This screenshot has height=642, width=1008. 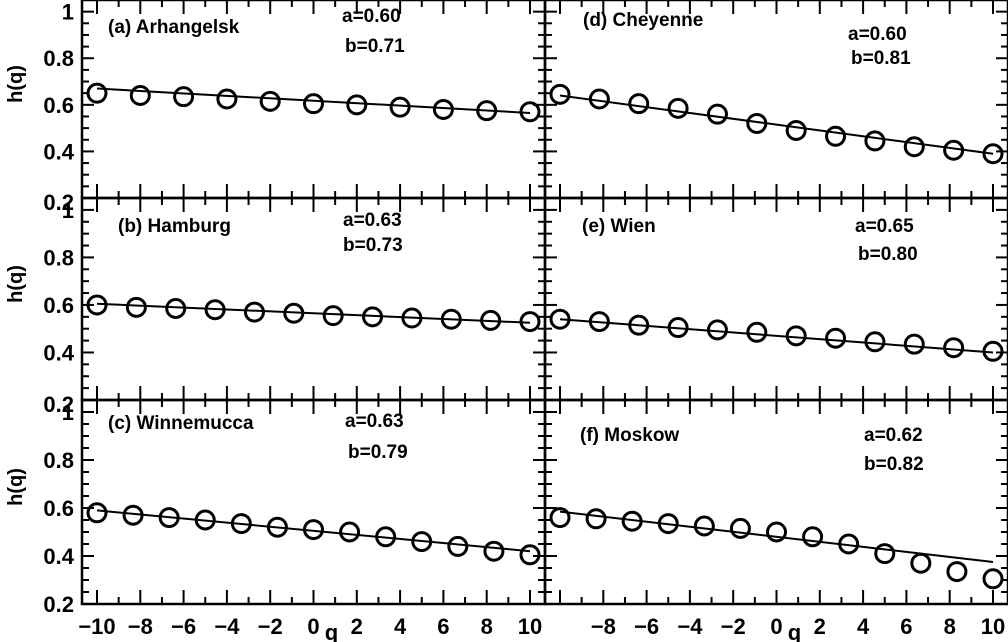 What do you see at coordinates (893, 435) in the screenshot?
I see `param-a-label: a=0.62` at bounding box center [893, 435].